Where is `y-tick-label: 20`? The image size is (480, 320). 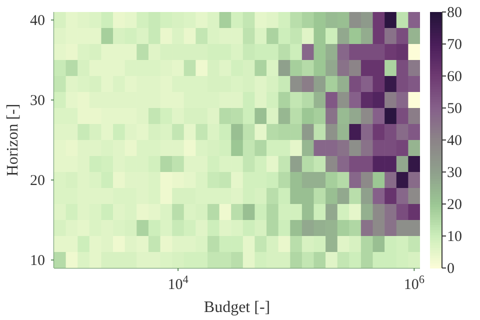 y-tick-label: 20 is located at coordinates (37, 181).